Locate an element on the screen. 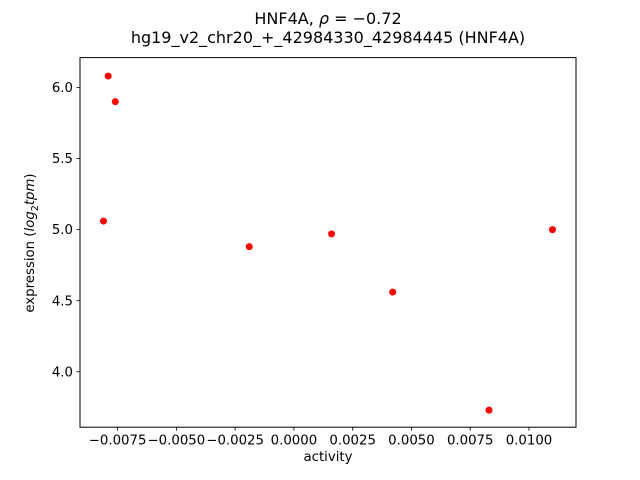 This screenshot has height=480, width=640. y-tick-label: 6.0 is located at coordinates (62, 88).